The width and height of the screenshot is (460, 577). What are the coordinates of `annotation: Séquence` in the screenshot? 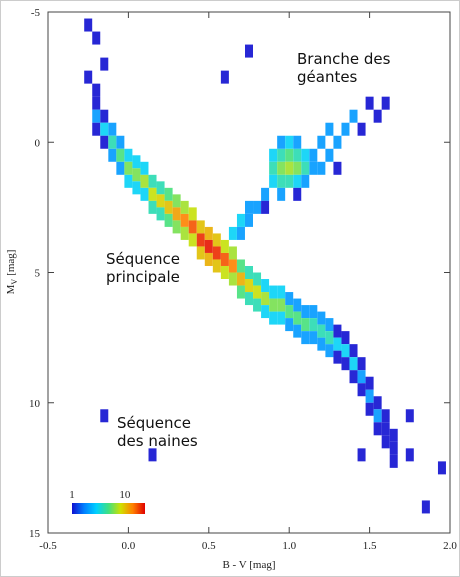 It's located at (154, 423).